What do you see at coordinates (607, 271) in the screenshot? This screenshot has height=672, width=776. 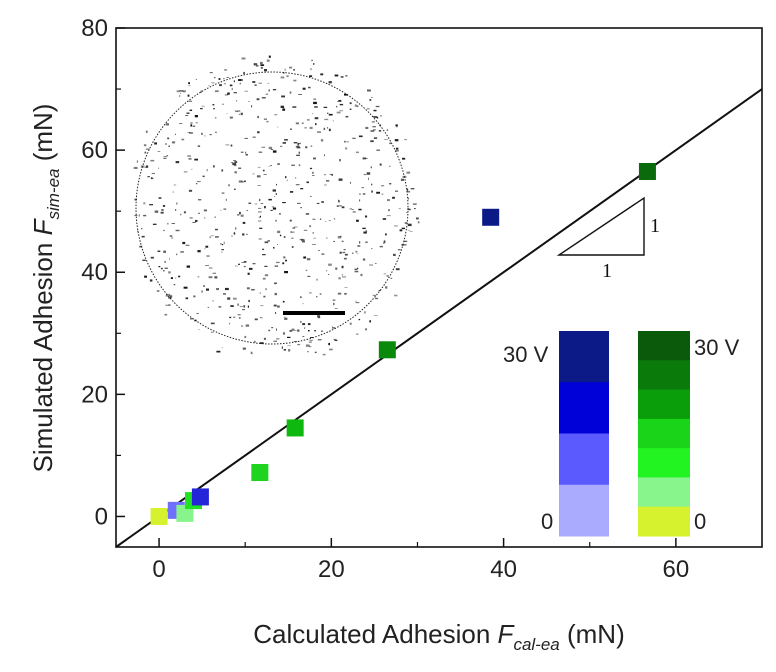 I see `slope-run-label: 1` at bounding box center [607, 271].